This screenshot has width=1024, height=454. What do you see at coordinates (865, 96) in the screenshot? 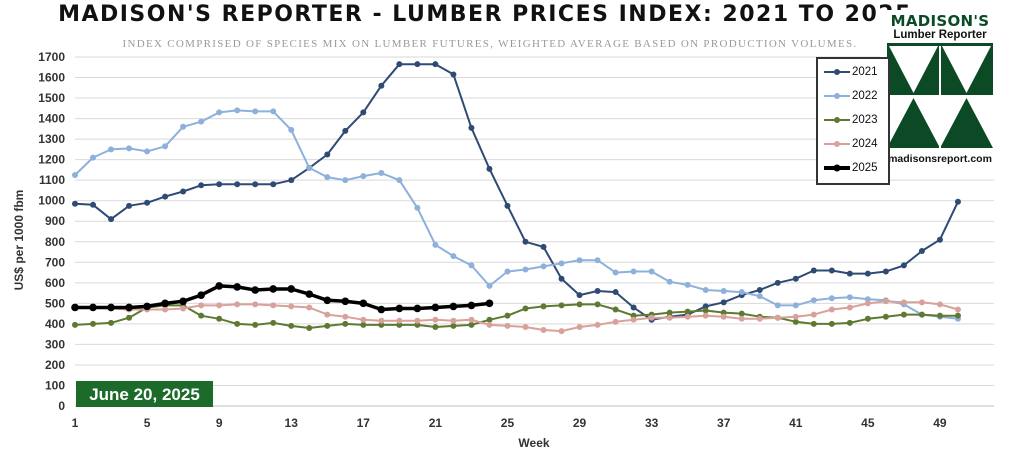
I see `legend-label: 2022` at bounding box center [865, 96].